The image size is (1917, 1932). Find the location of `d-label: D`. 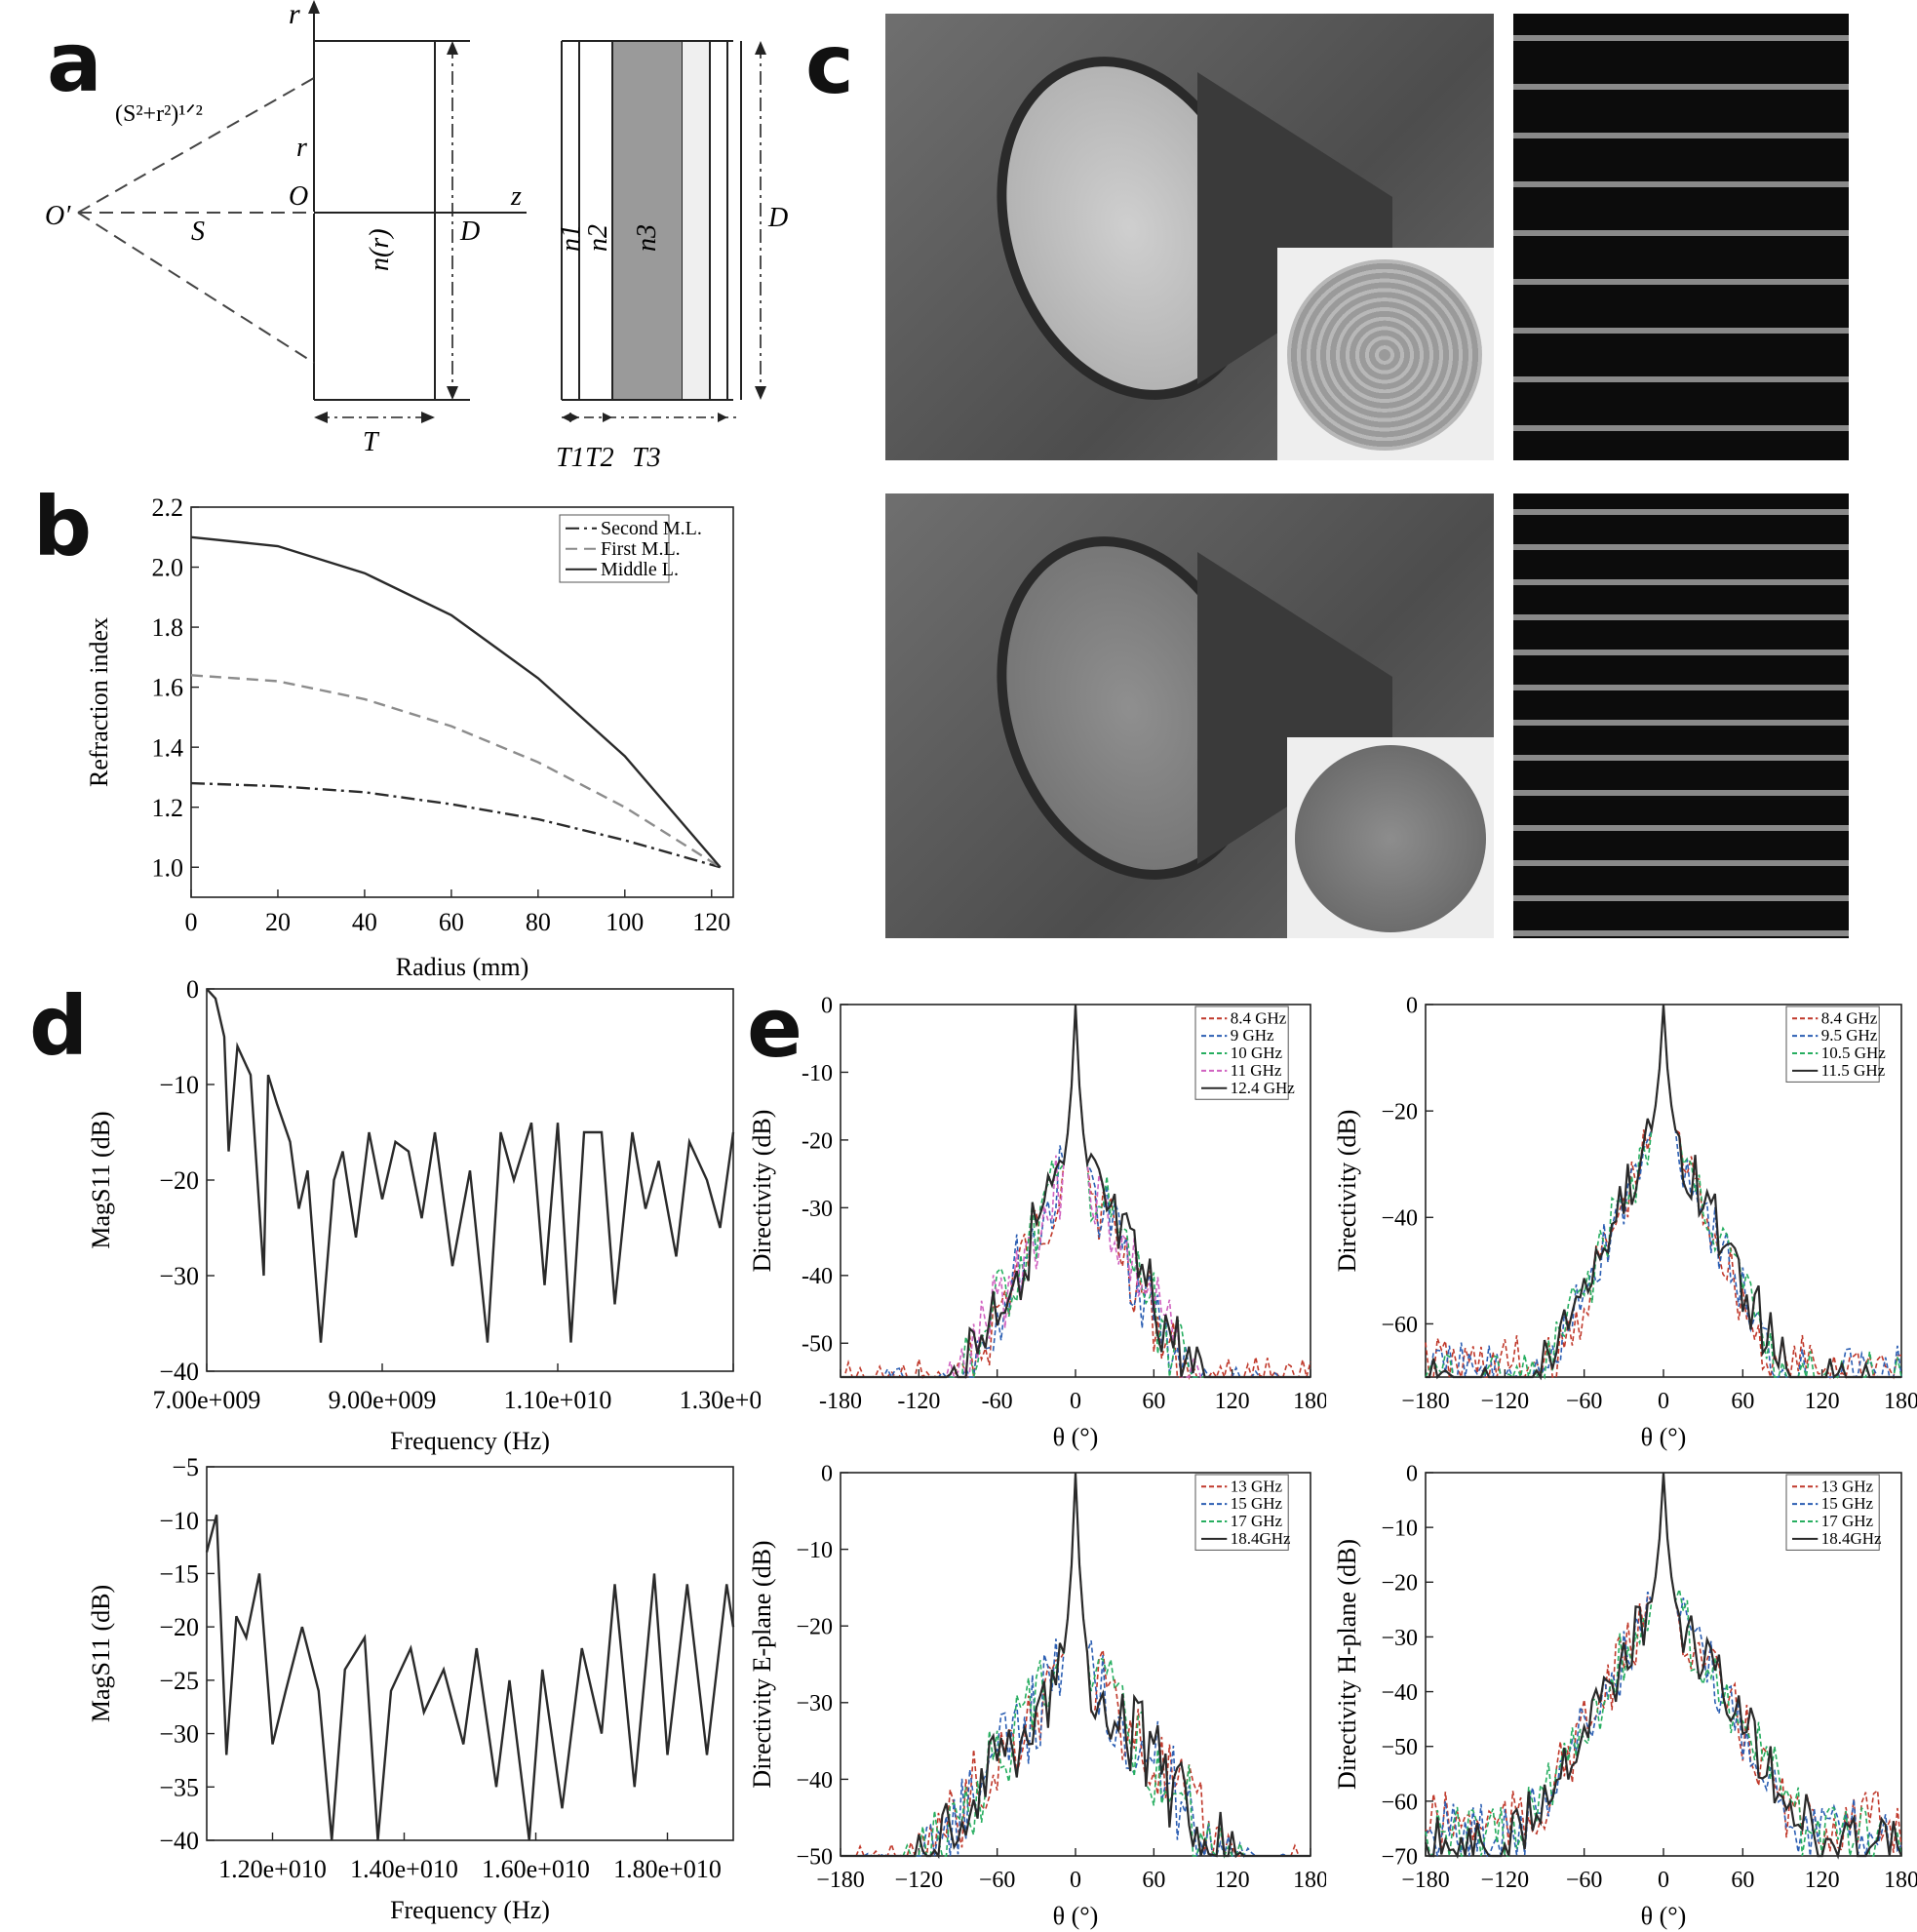

d-label: D is located at coordinates (470, 232).